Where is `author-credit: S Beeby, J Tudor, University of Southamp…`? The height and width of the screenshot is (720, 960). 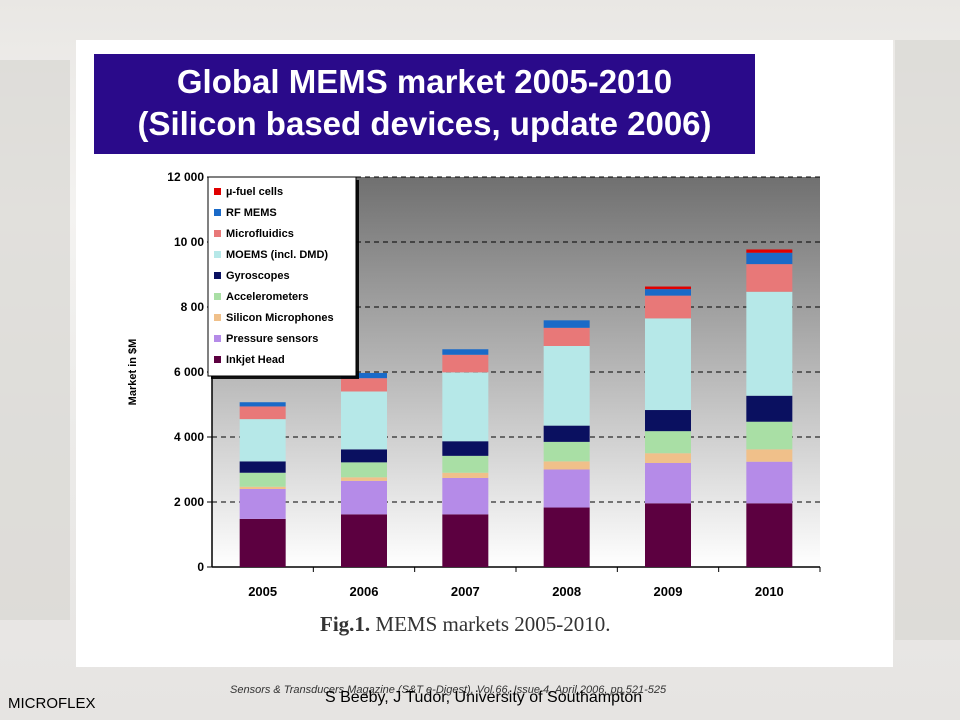
author-credit: S Beeby, J Tudor, University of Southamp… is located at coordinates (484, 697).